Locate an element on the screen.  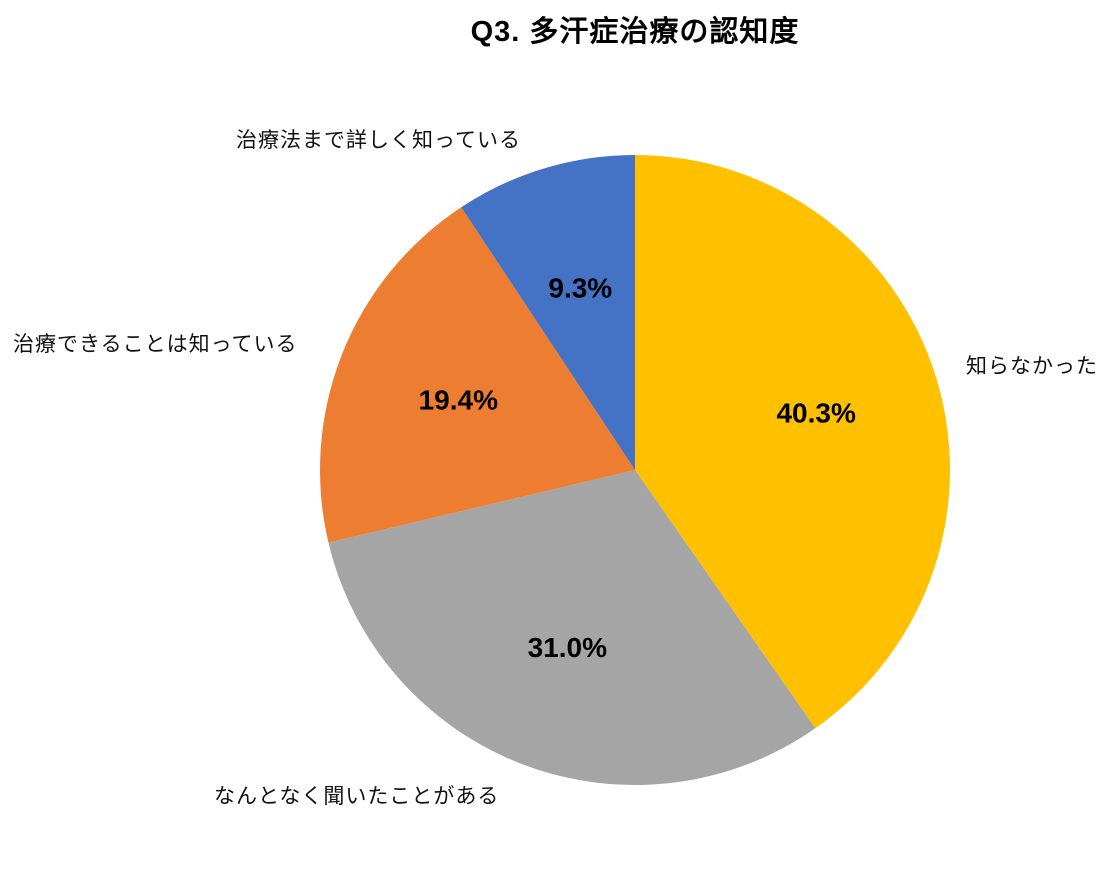
slice-label-know-methods-in-detail: 治療法まで詳しく知っている is located at coordinates (378, 140).